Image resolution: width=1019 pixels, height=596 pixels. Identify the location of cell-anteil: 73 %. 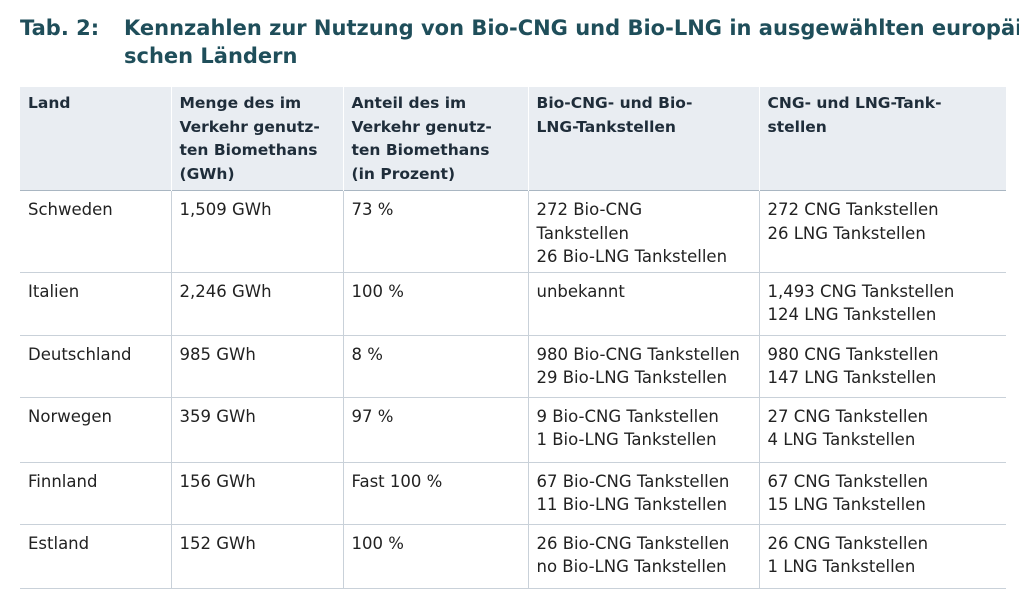
(435, 231).